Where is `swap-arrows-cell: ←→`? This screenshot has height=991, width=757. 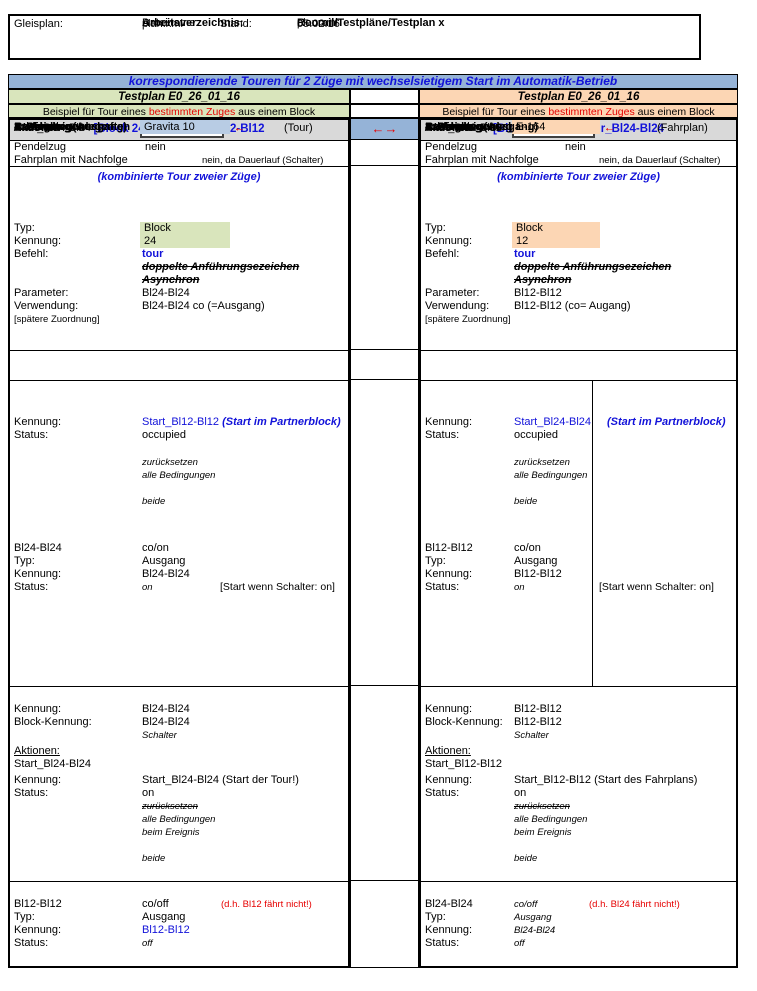 swap-arrows-cell: ←→ is located at coordinates (384, 129).